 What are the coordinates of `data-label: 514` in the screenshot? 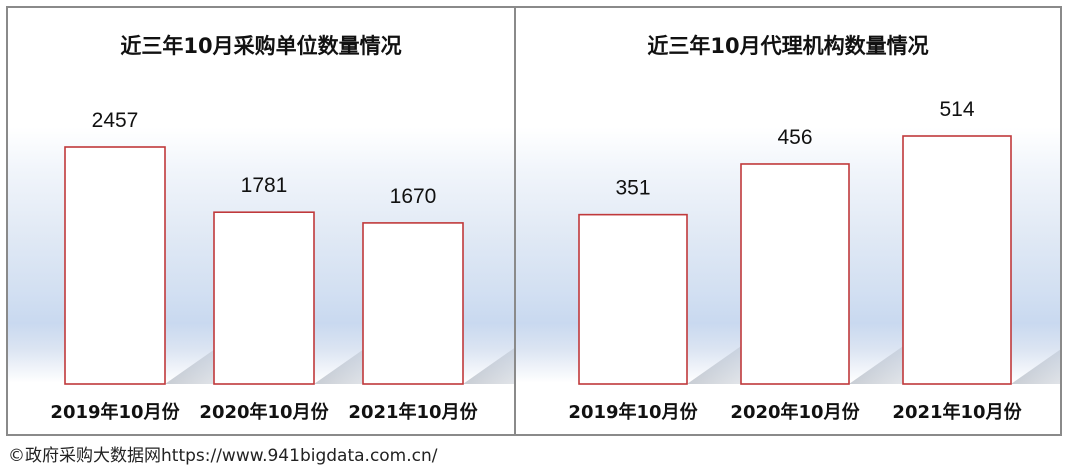 It's located at (956, 109).